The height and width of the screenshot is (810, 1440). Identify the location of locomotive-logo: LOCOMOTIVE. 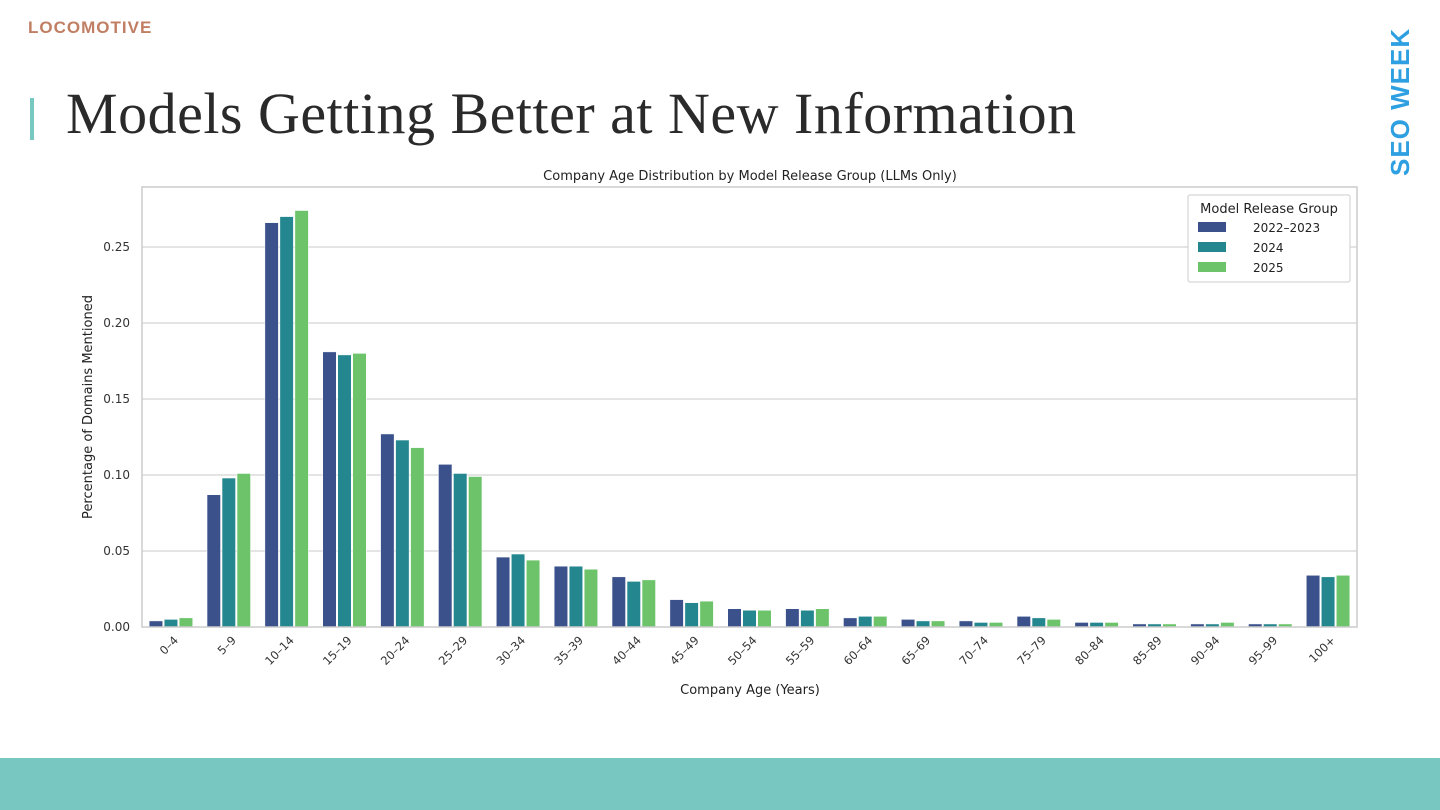
(90, 27).